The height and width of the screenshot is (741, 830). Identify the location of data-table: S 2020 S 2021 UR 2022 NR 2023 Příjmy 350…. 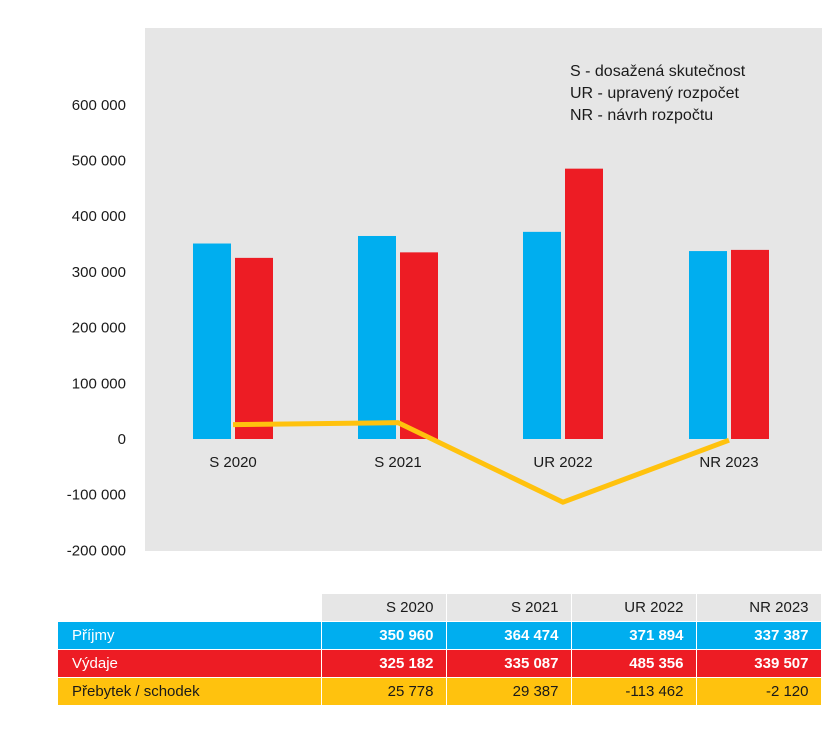
(440, 650).